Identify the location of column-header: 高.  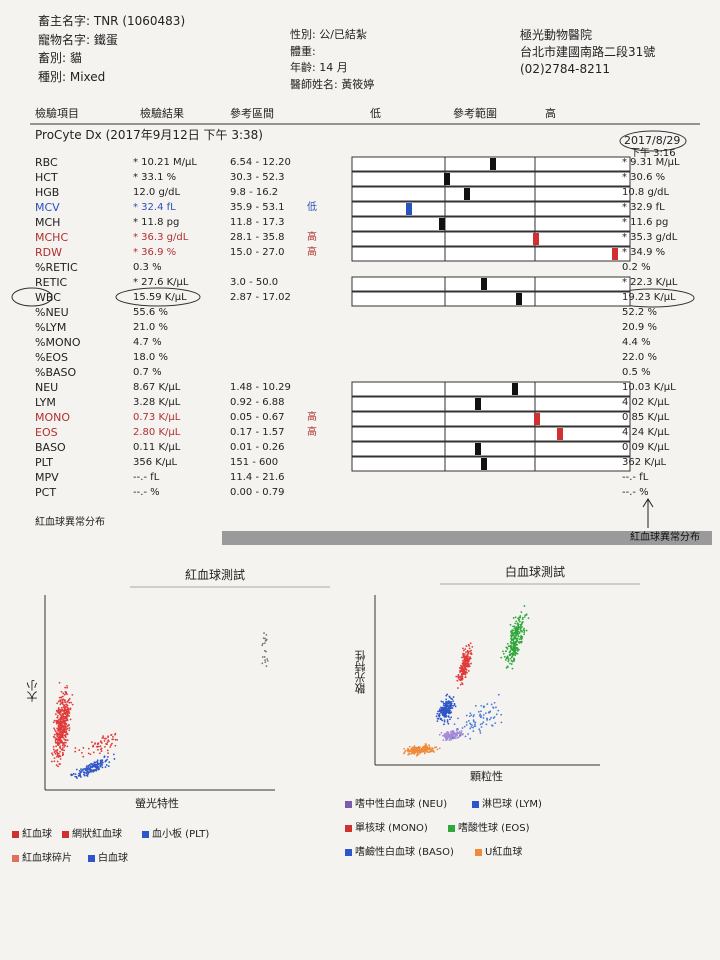
(550, 113).